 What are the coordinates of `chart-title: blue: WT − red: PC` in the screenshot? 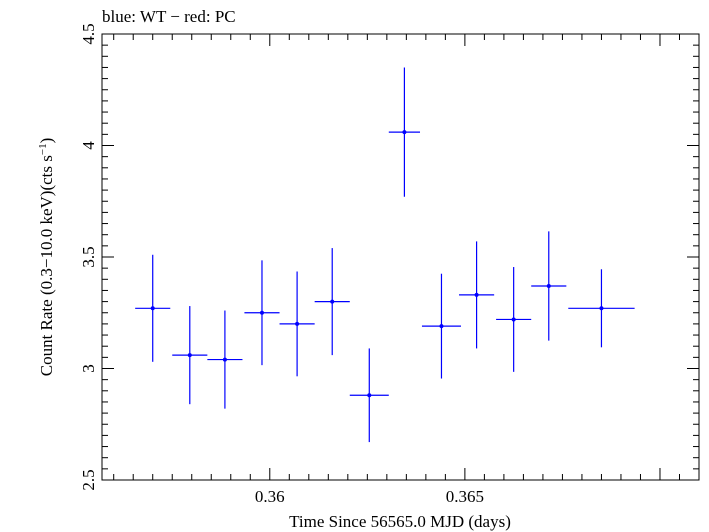 It's located at (169, 16).